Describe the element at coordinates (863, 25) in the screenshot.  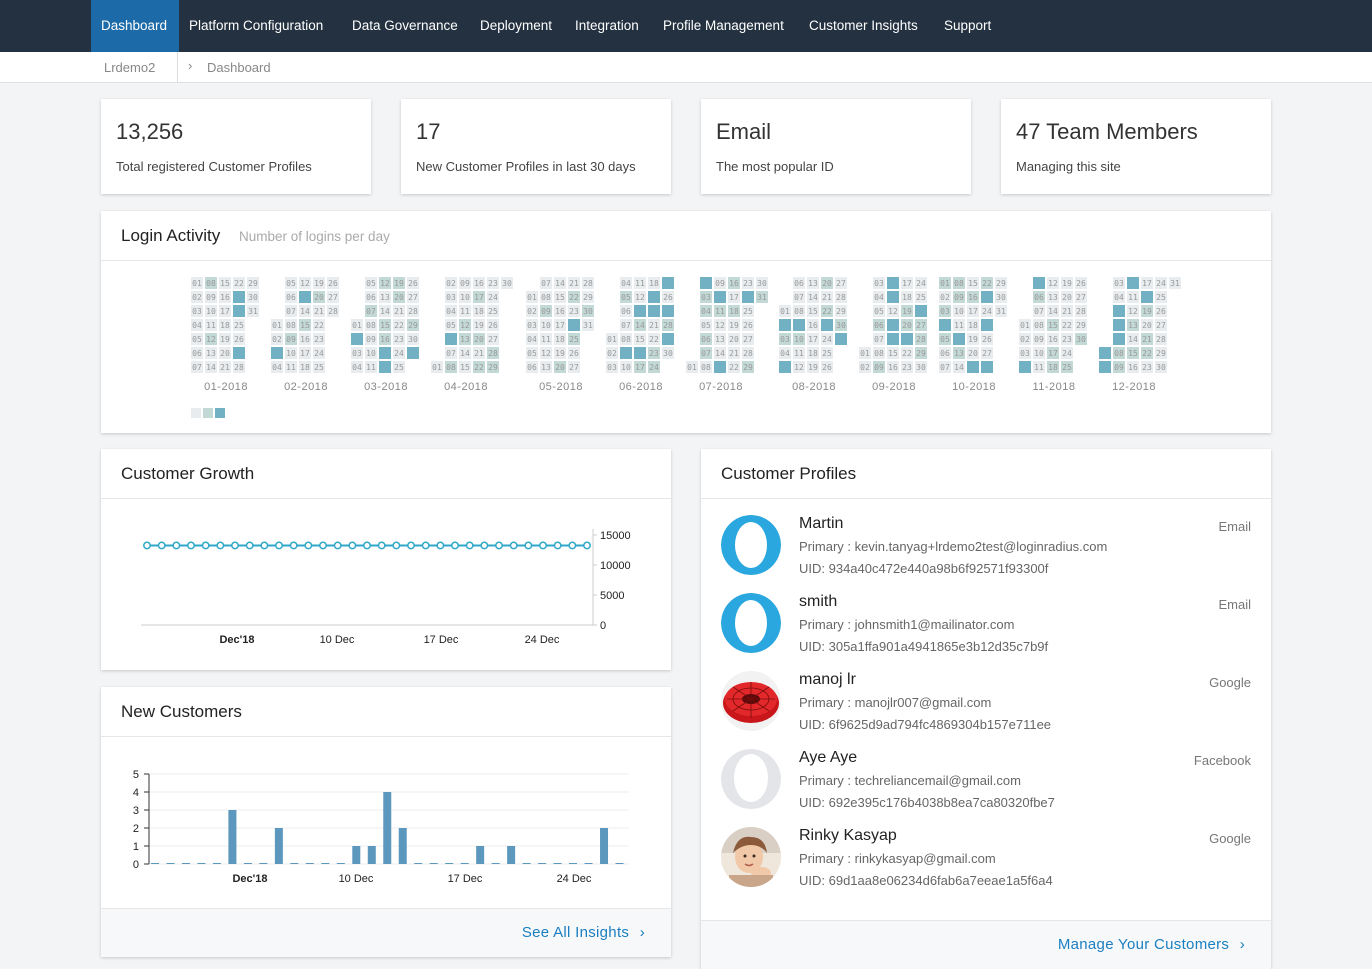
I see `nav-customer-insights: Customer Insights` at that location.